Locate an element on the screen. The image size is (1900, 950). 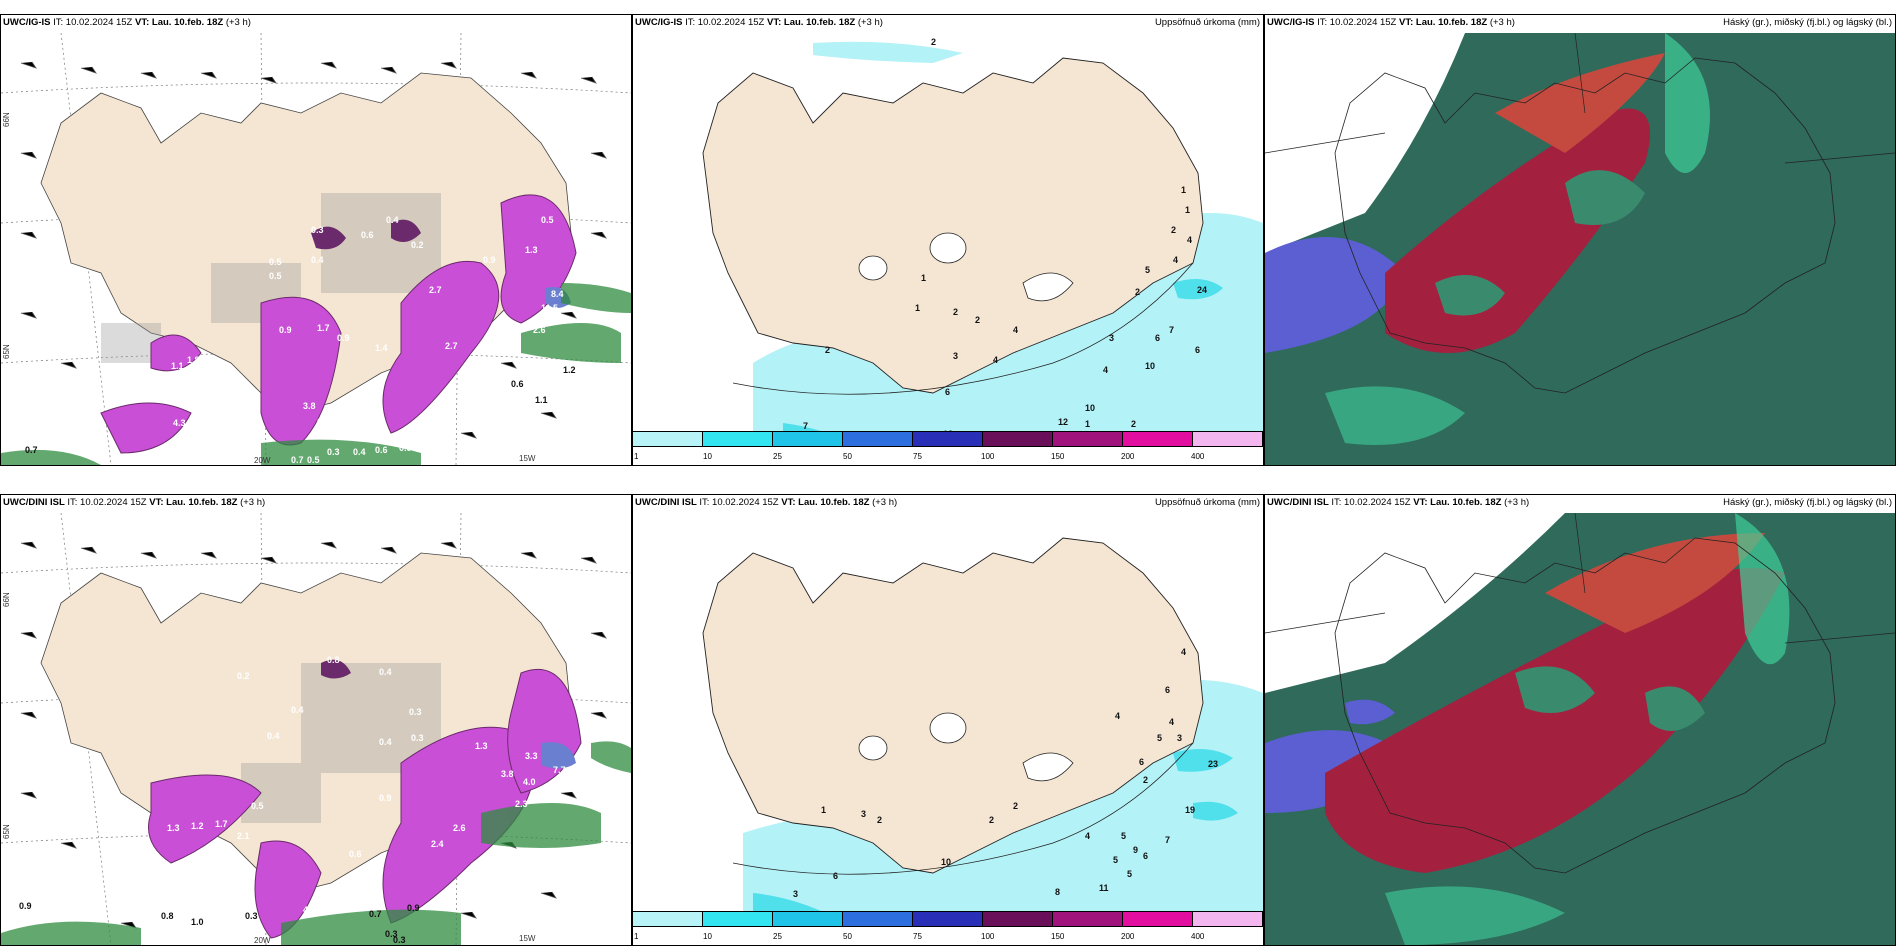
precip-value: 4.0 is located at coordinates (529, 782).